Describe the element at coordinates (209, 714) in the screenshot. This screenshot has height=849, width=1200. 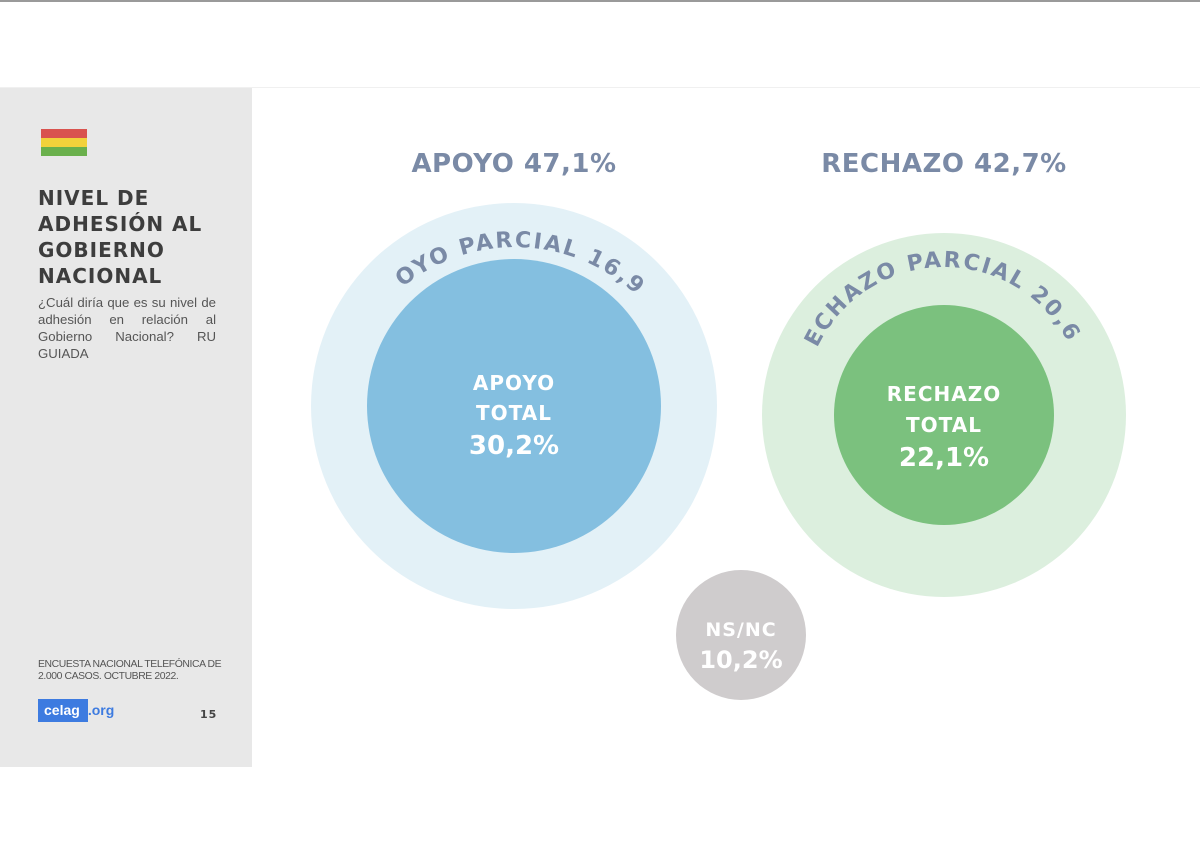
I see `page-number: 15` at that location.